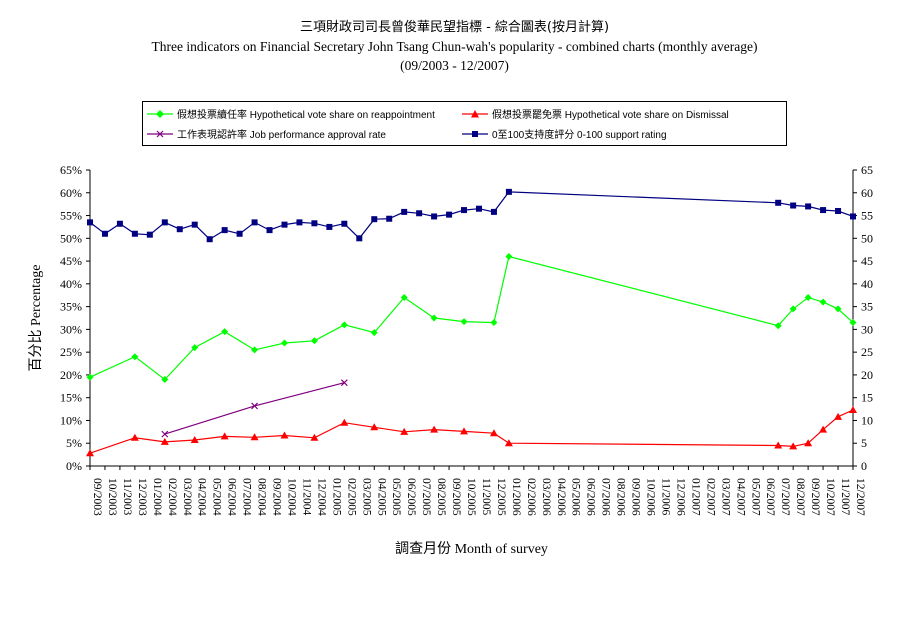 This screenshot has height=620, width=909. I want to click on y-tick-label-right: 15, so click(867, 398).